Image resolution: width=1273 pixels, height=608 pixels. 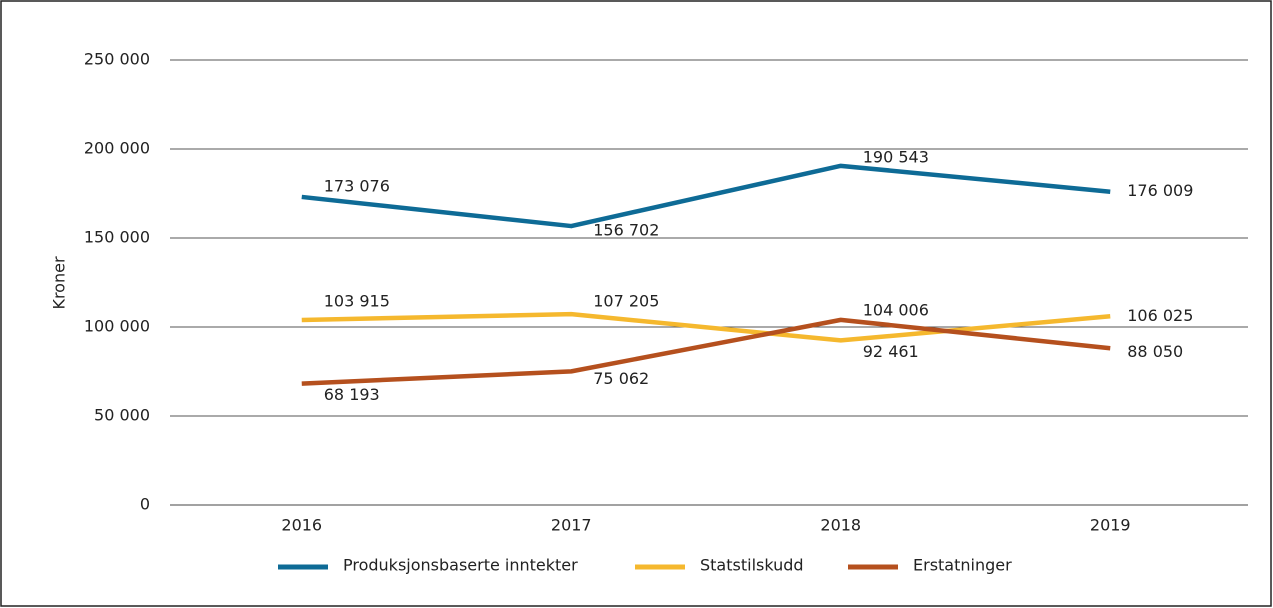 What do you see at coordinates (840, 525) in the screenshot?
I see `x-tick-label: 2018` at bounding box center [840, 525].